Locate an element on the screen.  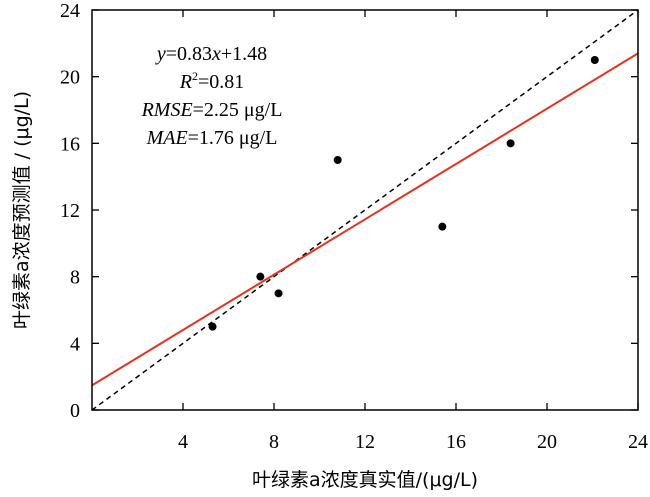
mae-annotation: MAE=1.76 μg/L is located at coordinates (212, 138).